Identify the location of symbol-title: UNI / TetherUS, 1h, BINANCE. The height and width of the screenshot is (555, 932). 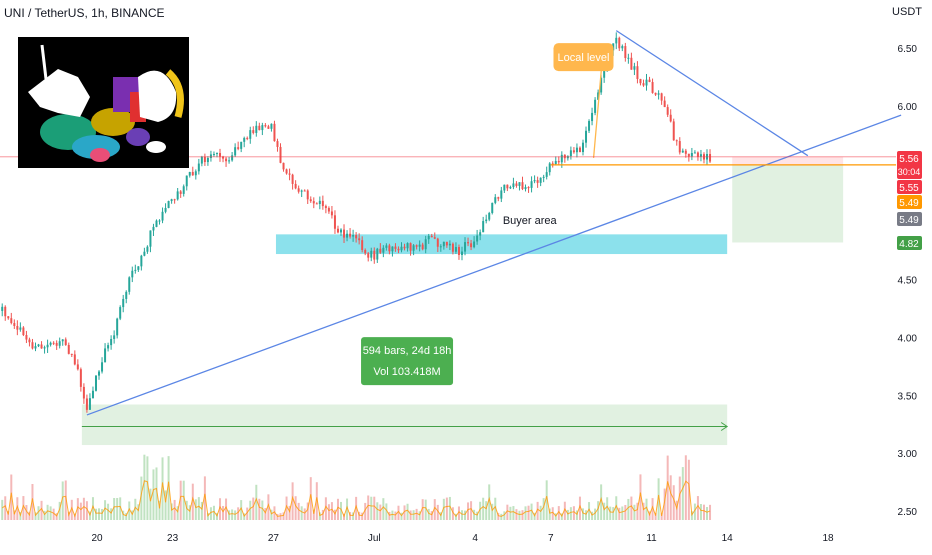
(84, 13).